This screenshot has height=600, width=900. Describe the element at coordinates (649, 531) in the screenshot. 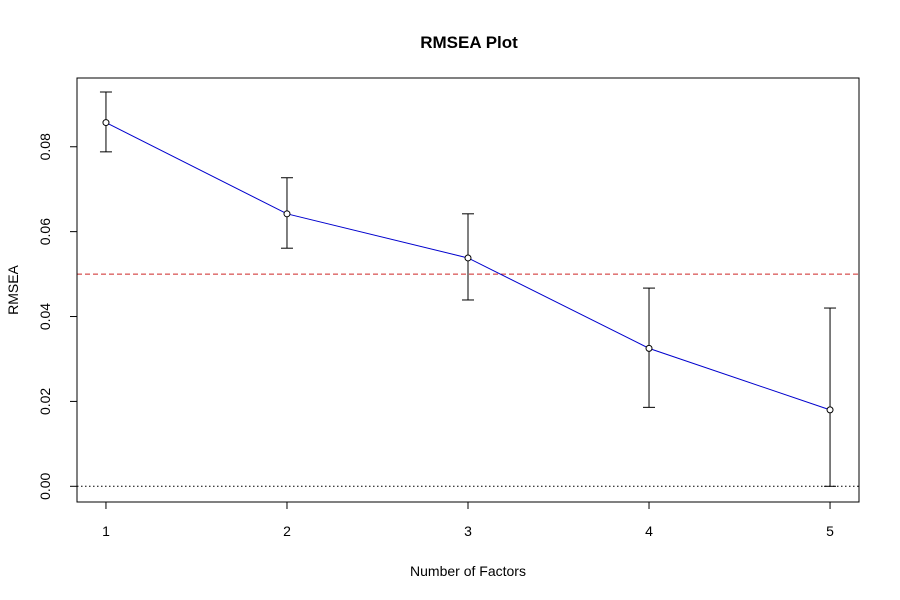

I see `x-tick-label-4: 4` at that location.